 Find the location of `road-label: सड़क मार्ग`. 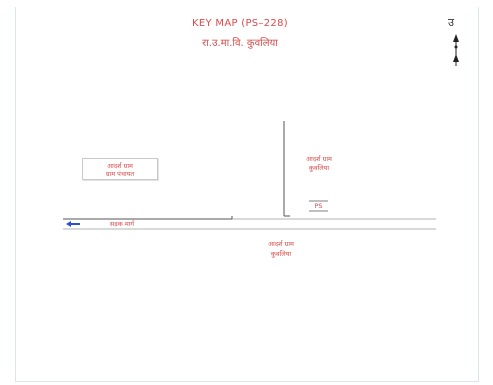

road-label: सड़क मार्ग is located at coordinates (122, 224).